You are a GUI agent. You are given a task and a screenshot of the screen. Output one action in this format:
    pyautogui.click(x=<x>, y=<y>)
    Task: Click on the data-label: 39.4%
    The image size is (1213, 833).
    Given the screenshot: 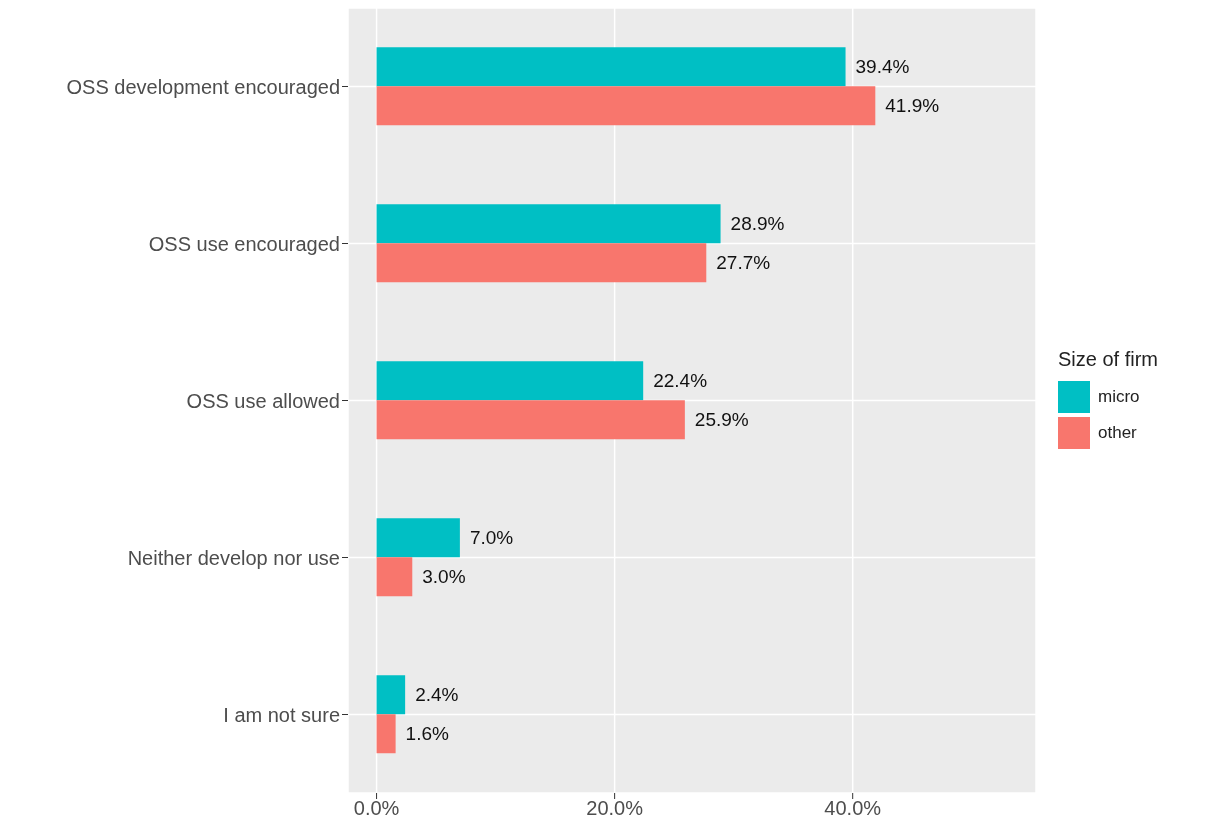 What is the action you would take?
    pyautogui.click(x=882, y=67)
    